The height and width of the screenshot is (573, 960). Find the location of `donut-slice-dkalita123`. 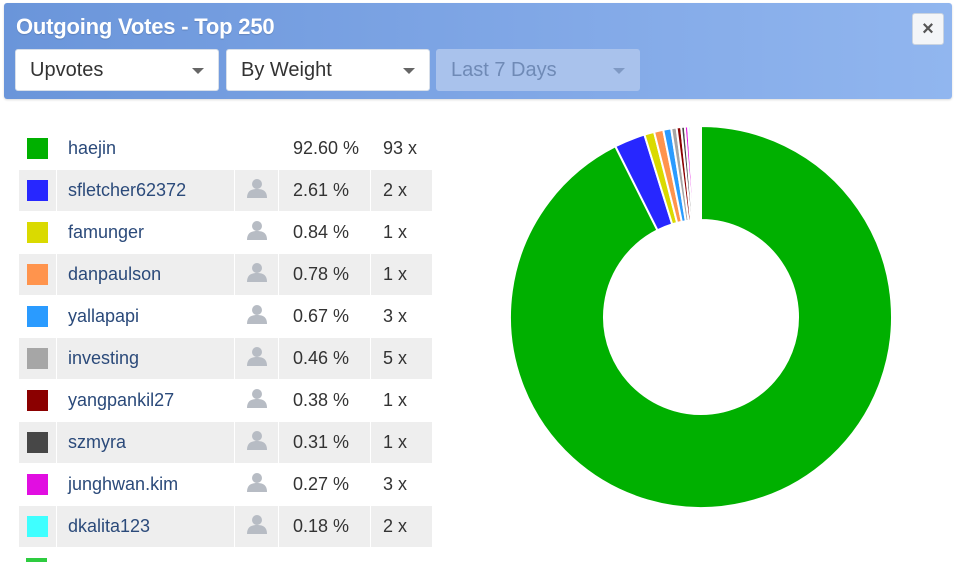

donut-slice-dkalita123 is located at coordinates (691, 173).